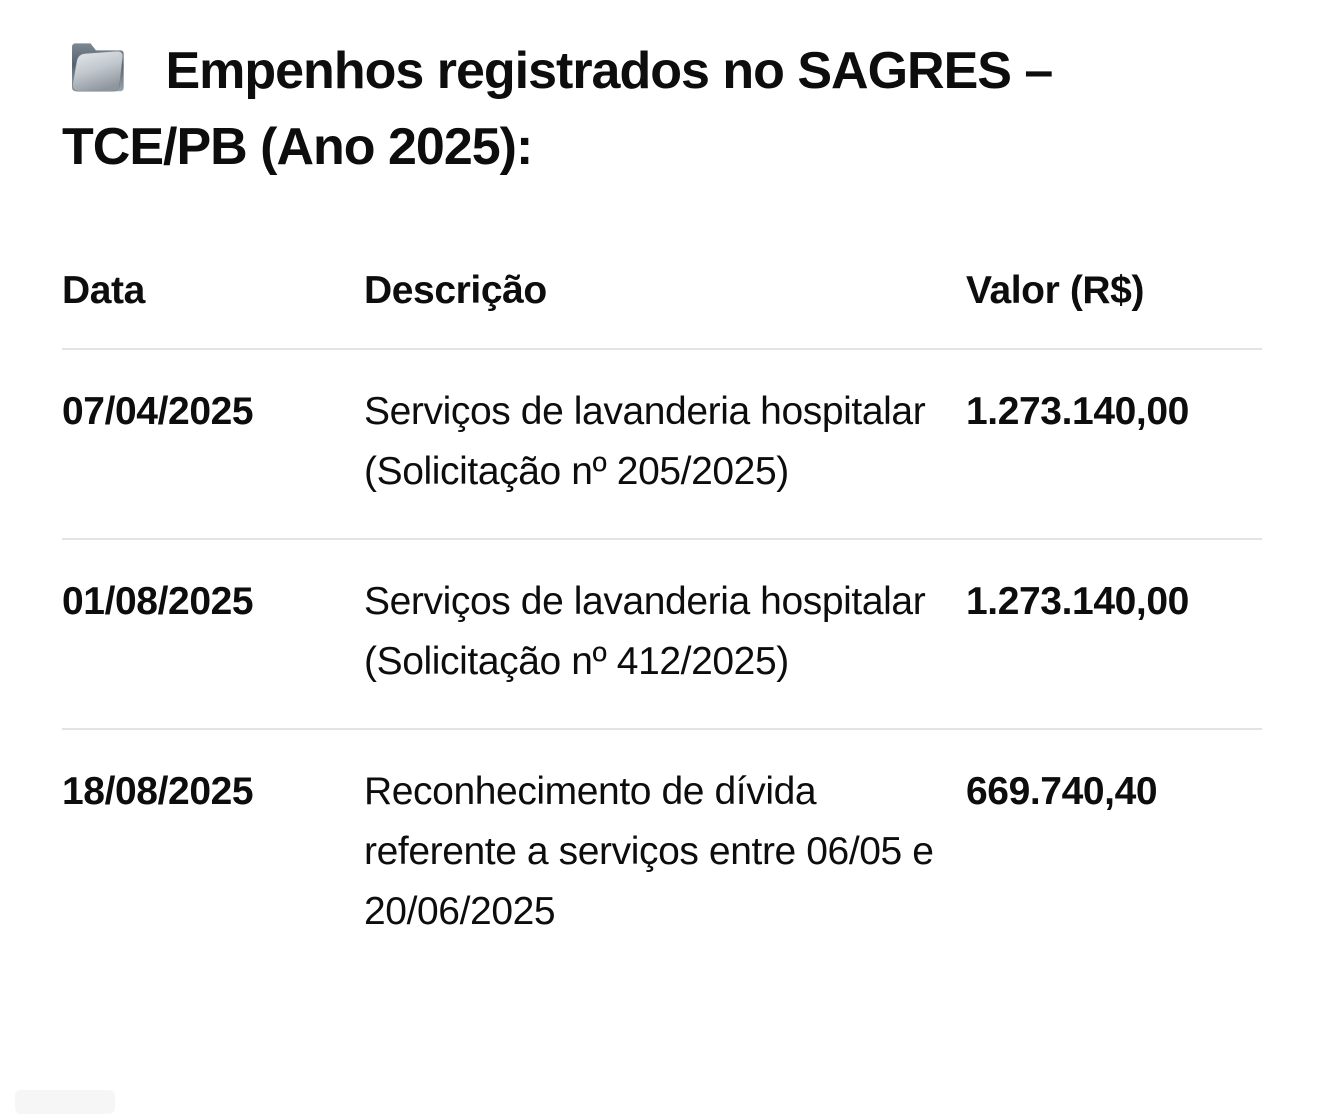 The height and width of the screenshot is (1114, 1320). Describe the element at coordinates (213, 305) in the screenshot. I see `column-header-data: Data` at that location.